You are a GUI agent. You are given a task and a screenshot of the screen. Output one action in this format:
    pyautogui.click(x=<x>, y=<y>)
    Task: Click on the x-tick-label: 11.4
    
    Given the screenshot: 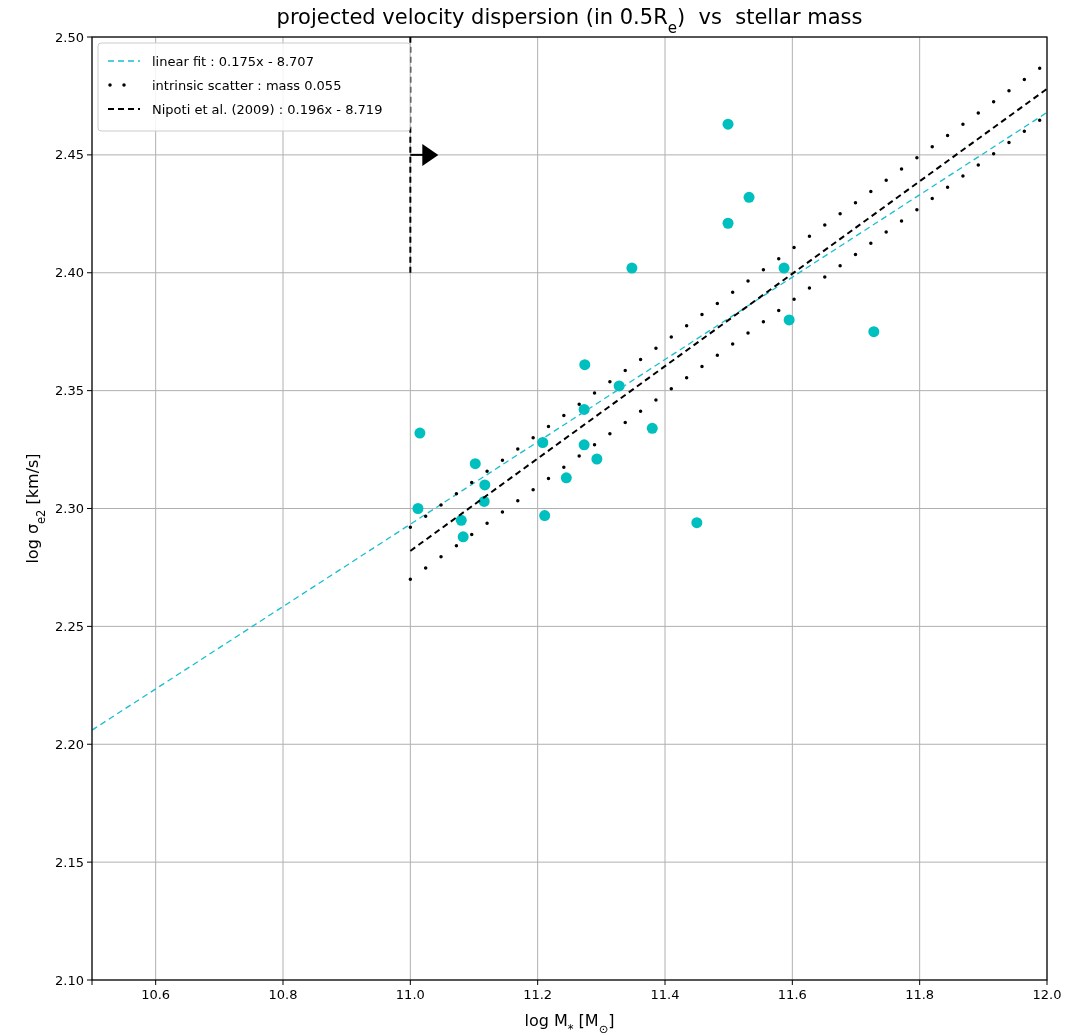 What is the action you would take?
    pyautogui.click(x=665, y=994)
    